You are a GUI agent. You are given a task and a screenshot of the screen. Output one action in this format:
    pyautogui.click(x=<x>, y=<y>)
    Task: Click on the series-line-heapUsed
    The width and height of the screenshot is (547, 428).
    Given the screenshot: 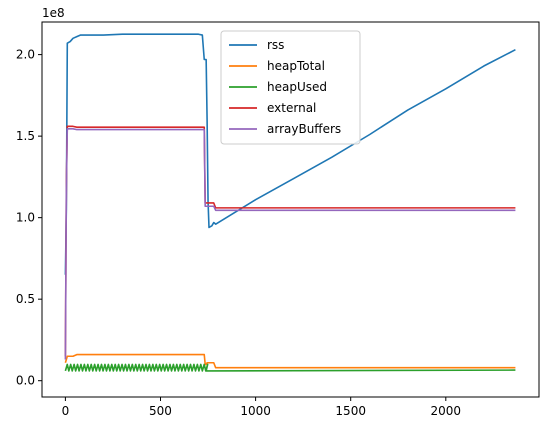 What is the action you would take?
    pyautogui.click(x=290, y=367)
    